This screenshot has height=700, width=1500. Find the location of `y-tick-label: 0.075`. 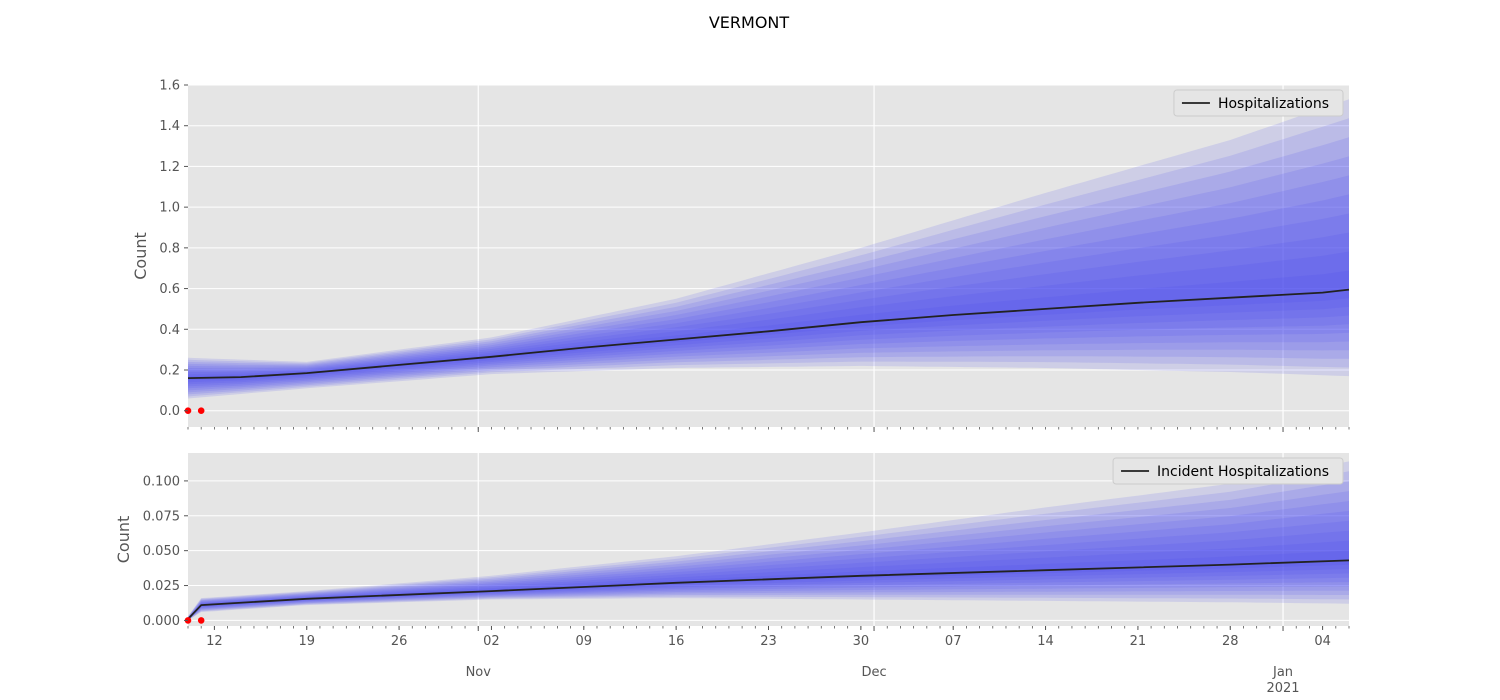

y-tick-label: 0.075 is located at coordinates (161, 516).